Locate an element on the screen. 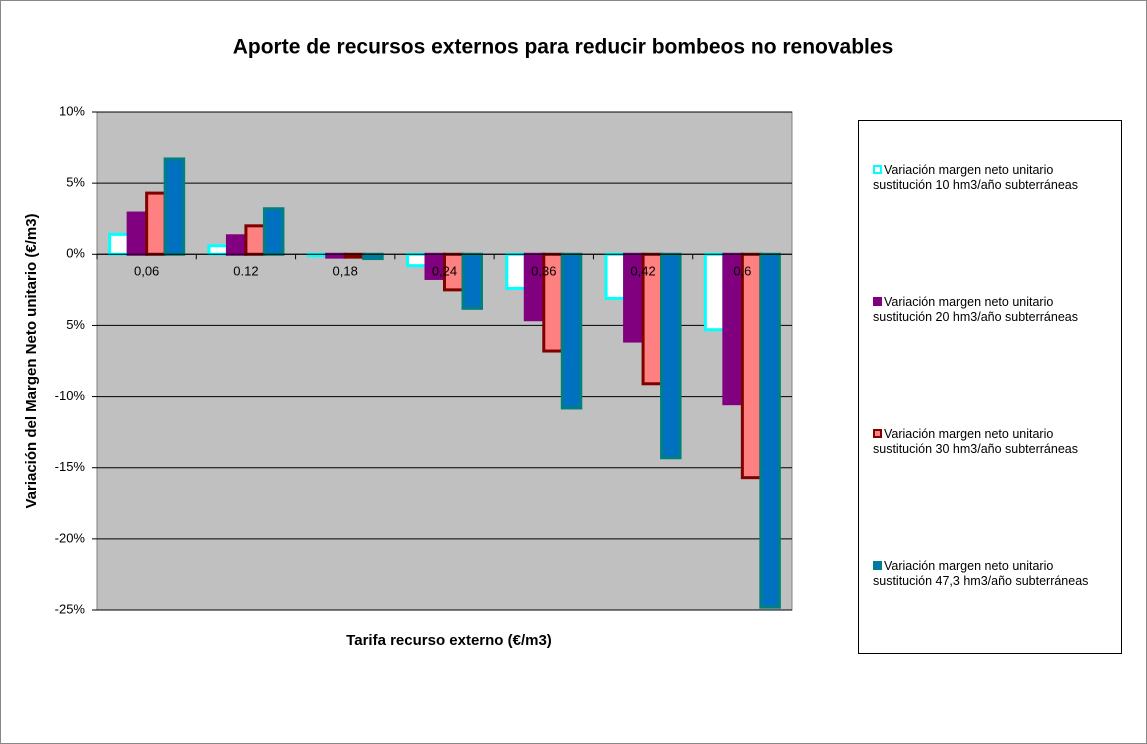 The height and width of the screenshot is (744, 1147). x-tick-label: 0,42 is located at coordinates (642, 271).